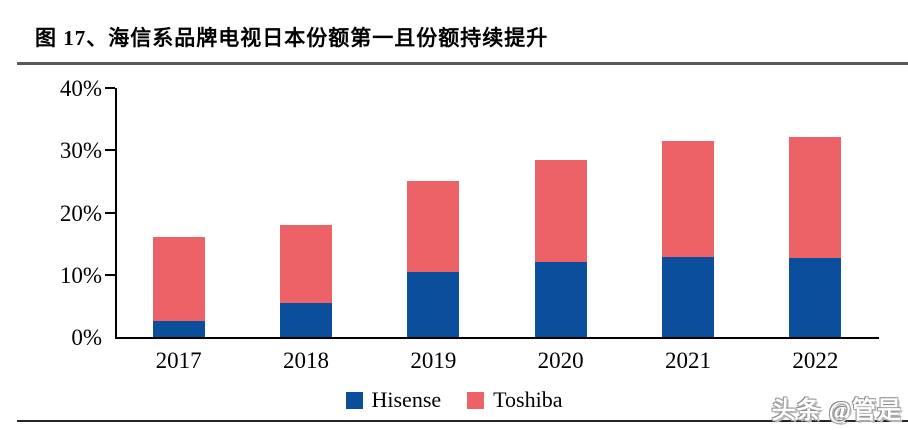 The image size is (908, 430). I want to click on legend-item-toshiba: Toshiba, so click(515, 399).